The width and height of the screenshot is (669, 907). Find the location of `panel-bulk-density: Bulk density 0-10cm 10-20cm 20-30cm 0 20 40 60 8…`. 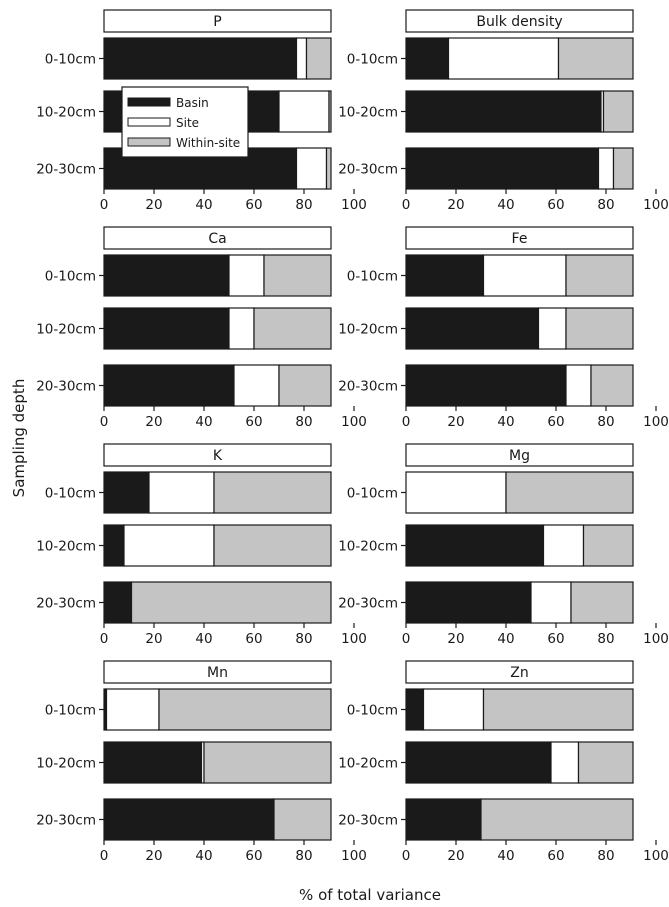

panel-bulk-density: Bulk density 0-10cm 10-20cm 20-30cm 0 20 40 60 8… is located at coordinates (503, 111).